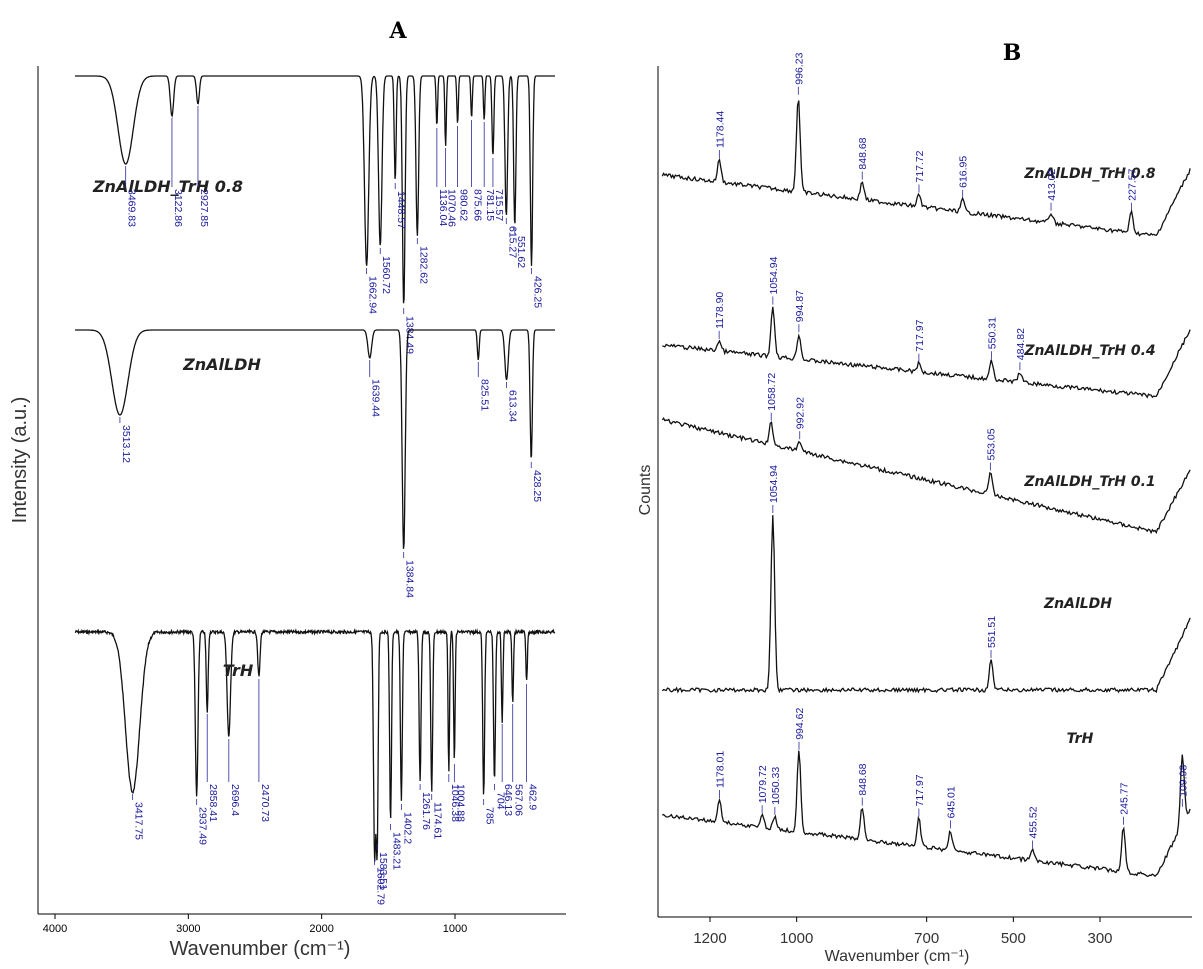 The width and height of the screenshot is (1203, 969). Describe the element at coordinates (499, 205) in the screenshot. I see `ftir-peak-label: 715.57` at that location.